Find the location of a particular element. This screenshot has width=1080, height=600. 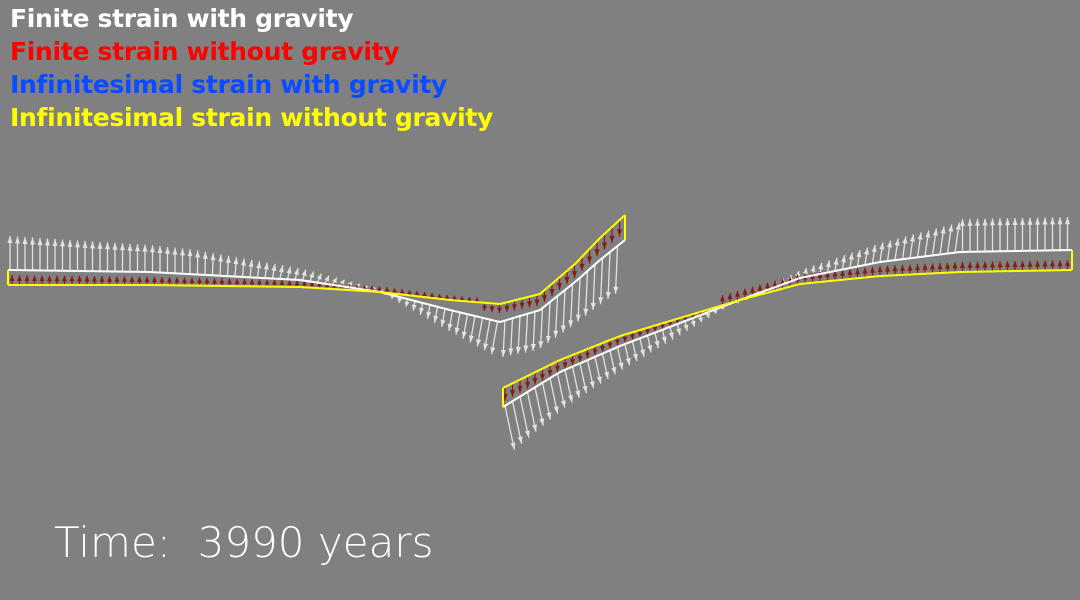

finite-gravity-surface-left is located at coordinates (316, 281).